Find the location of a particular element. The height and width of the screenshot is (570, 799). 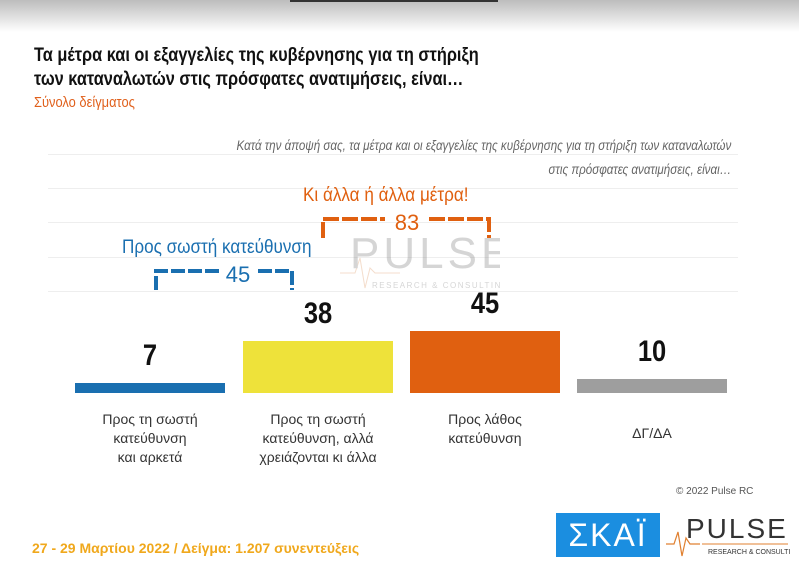

pulse-watermark: PULSE RESEARCH & CONSULTING is located at coordinates (420, 259).